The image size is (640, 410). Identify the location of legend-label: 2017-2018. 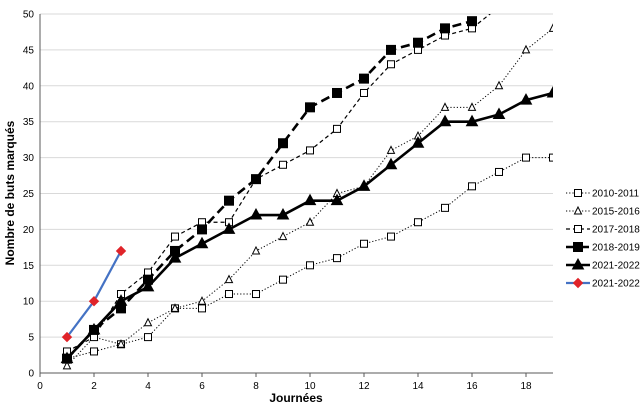
(616, 230).